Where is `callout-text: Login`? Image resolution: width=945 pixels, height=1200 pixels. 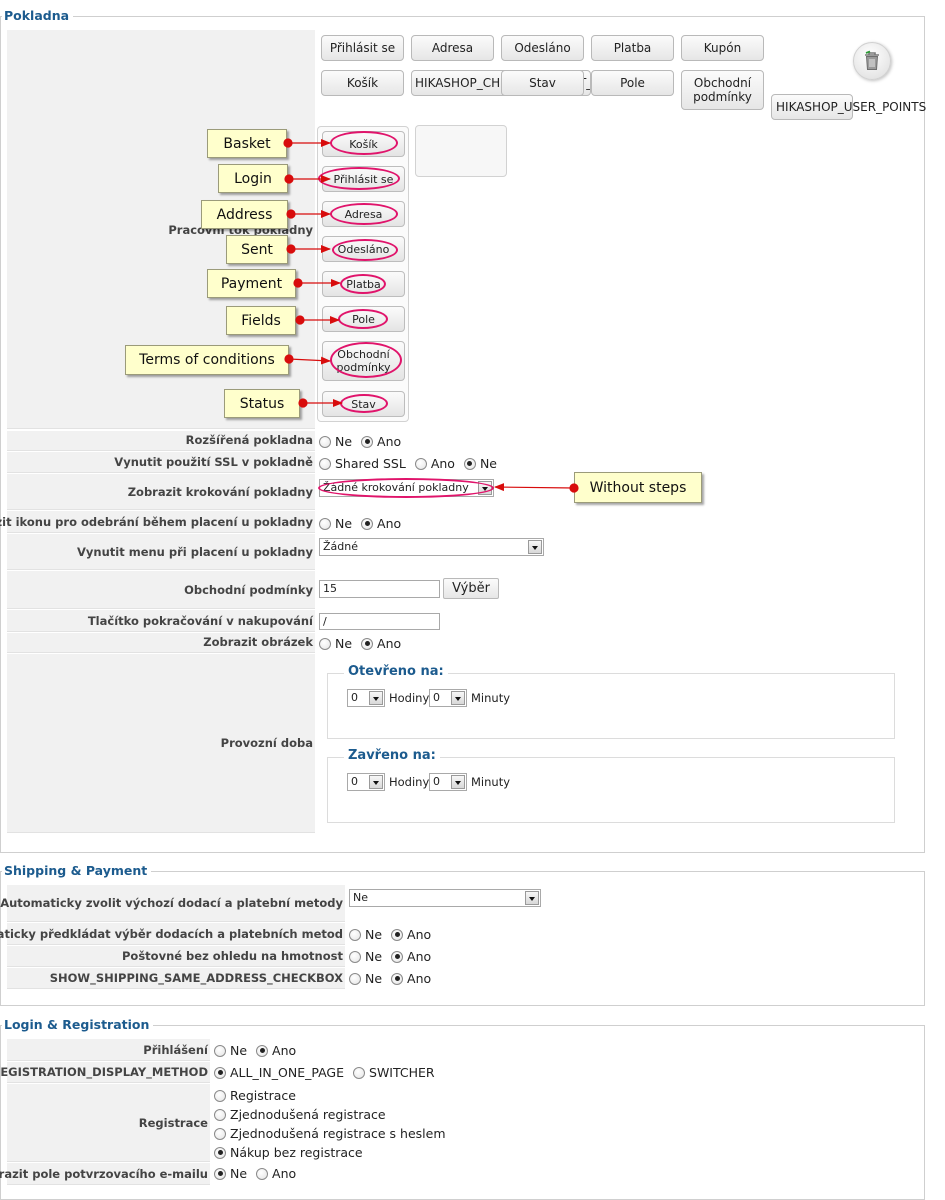 callout-text: Login is located at coordinates (253, 178).